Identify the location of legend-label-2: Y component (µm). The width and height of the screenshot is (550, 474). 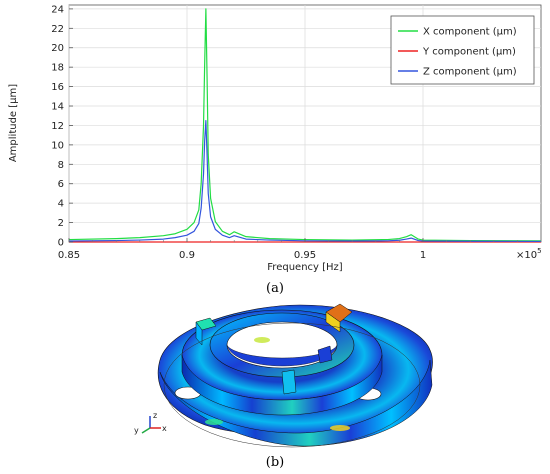
(469, 52).